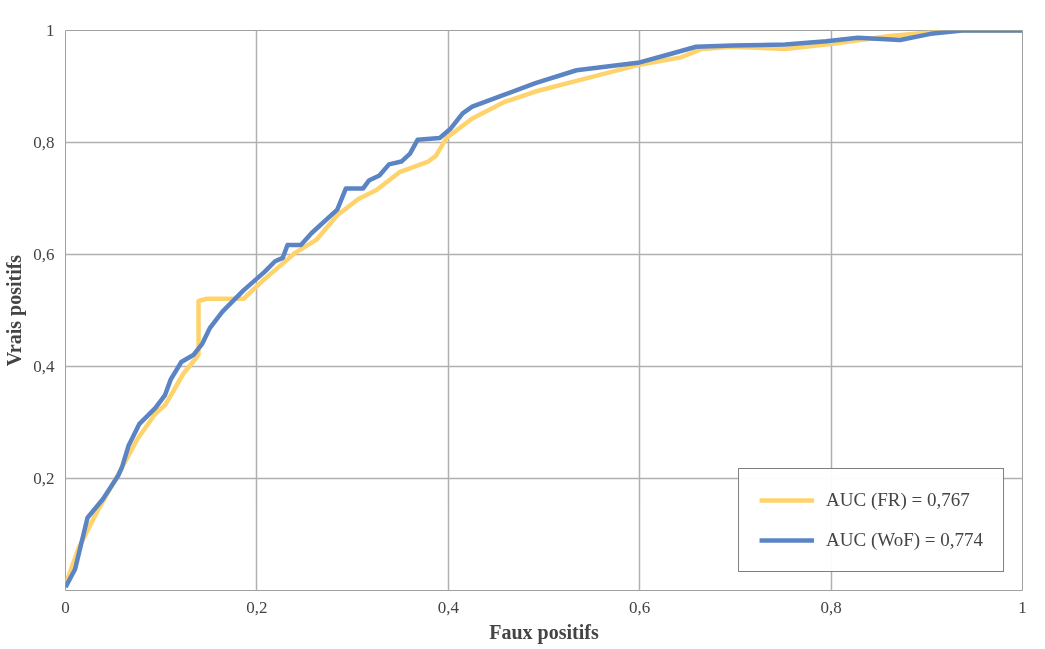 The height and width of the screenshot is (649, 1045). Describe the element at coordinates (904, 540) in the screenshot. I see `legend-label: AUC (WoF) = 0,774` at that location.